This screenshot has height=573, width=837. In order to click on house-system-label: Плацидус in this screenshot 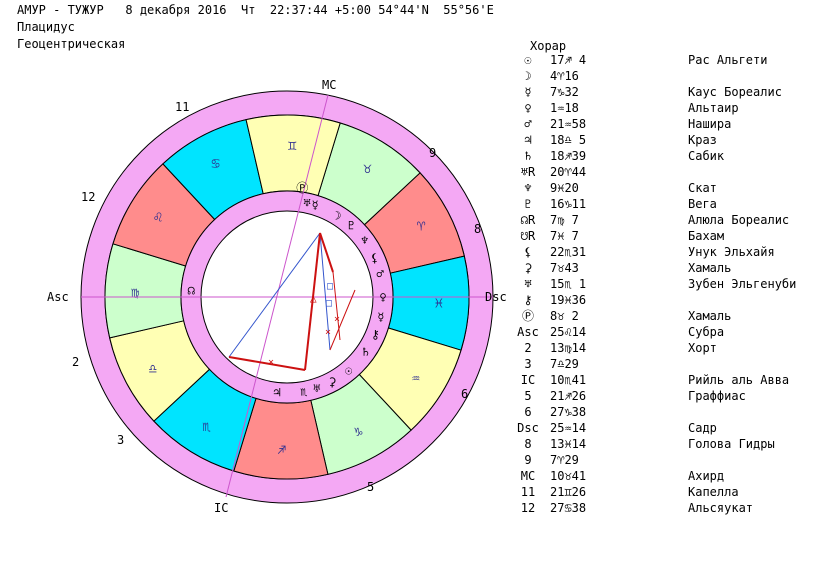, I will do `click(46, 27)`.